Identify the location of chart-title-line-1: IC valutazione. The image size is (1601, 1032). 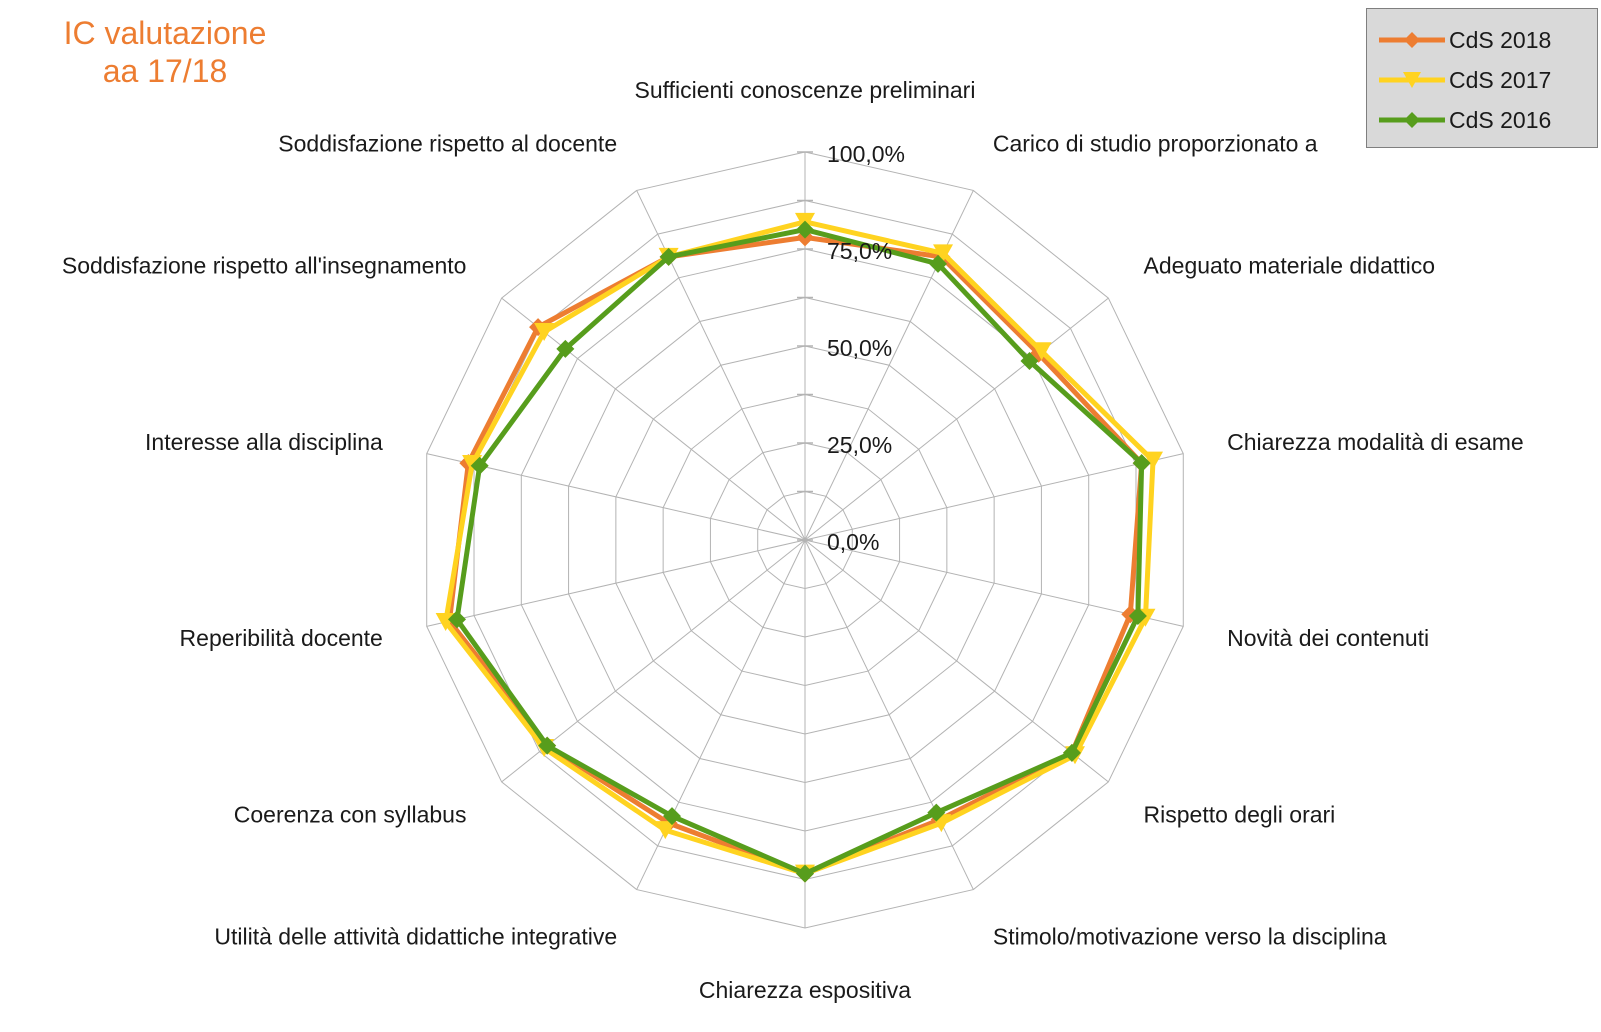
(165, 33).